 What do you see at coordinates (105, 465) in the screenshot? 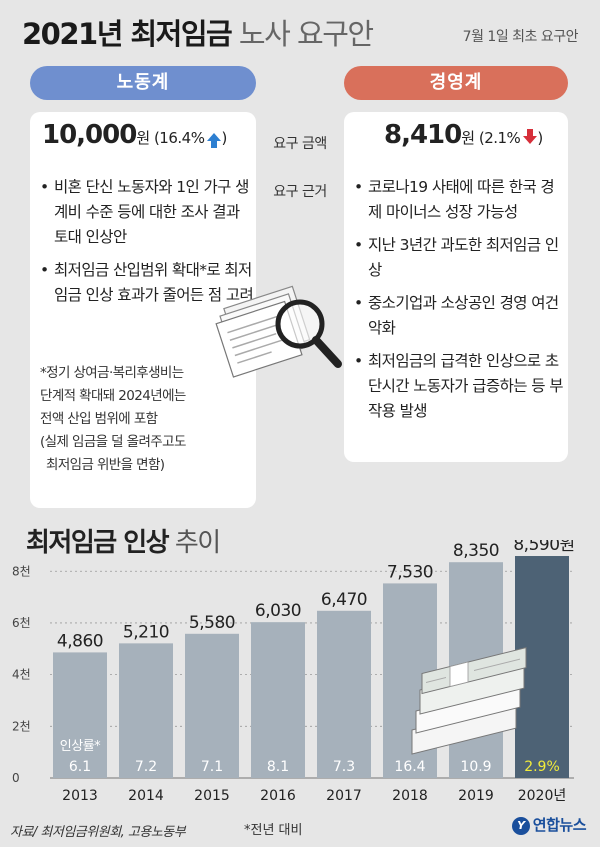
I see `footnote-line: 최저임금 위반을 면함)` at bounding box center [105, 465].